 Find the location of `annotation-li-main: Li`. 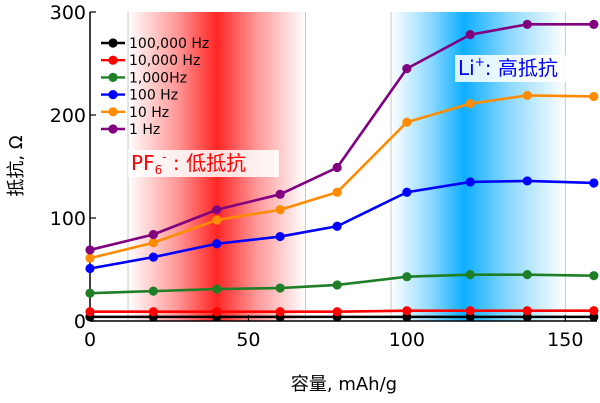

annotation-li-main: Li is located at coordinates (466, 68).